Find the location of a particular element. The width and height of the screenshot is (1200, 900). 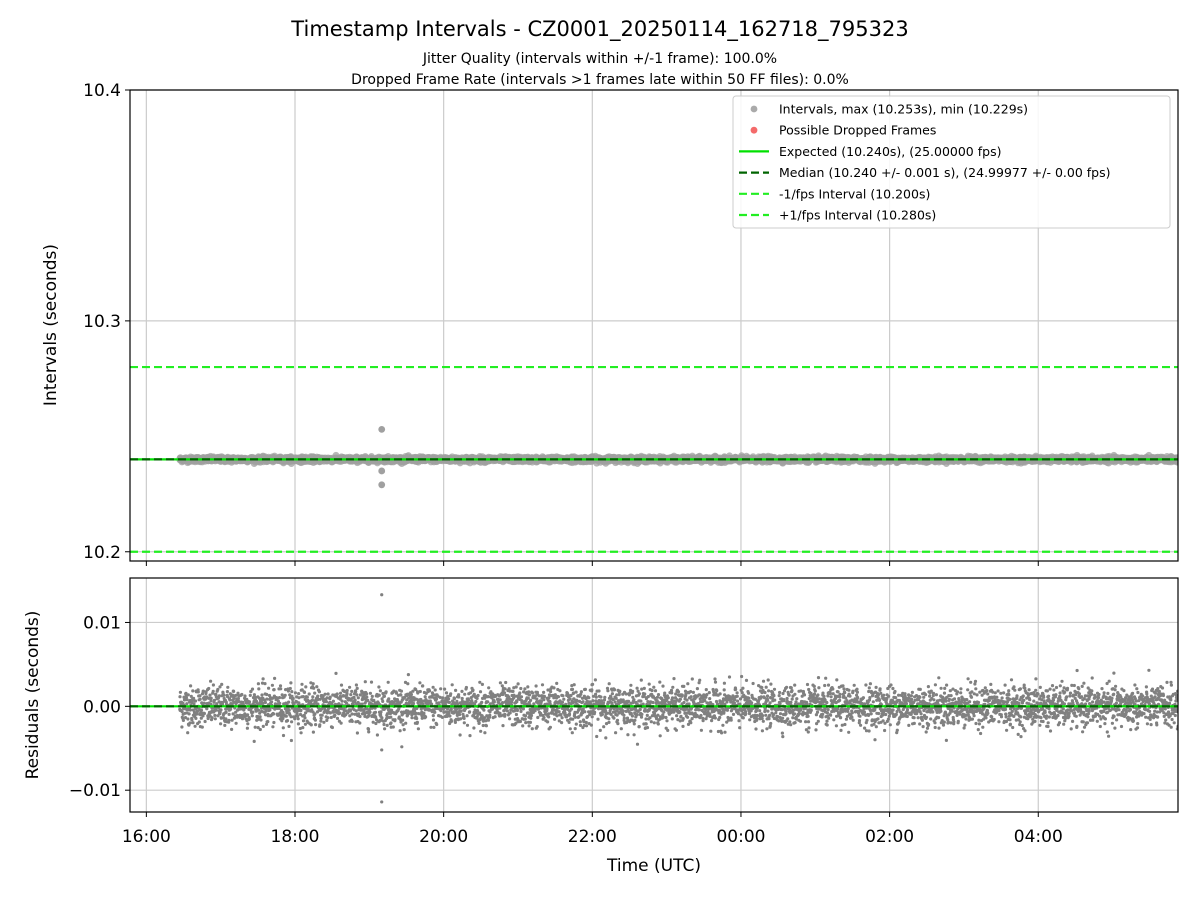

intervals-y-ticks: 10.2 10.3 10.4 is located at coordinates (106, 322).